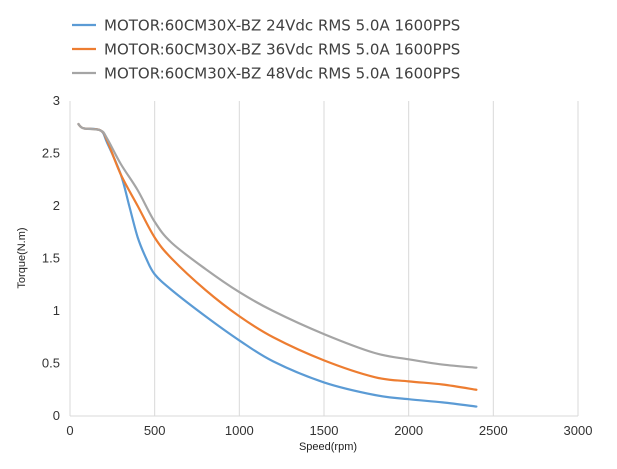 The height and width of the screenshot is (469, 617). I want to click on x-tick-label: 3000, so click(578, 430).